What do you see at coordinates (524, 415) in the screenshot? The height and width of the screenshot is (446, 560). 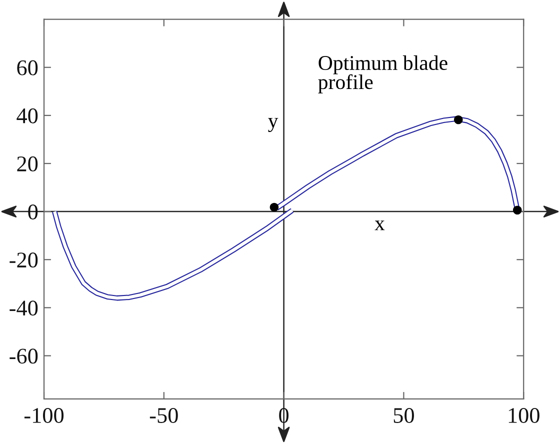 I see `x-tick-label: 100` at bounding box center [524, 415].